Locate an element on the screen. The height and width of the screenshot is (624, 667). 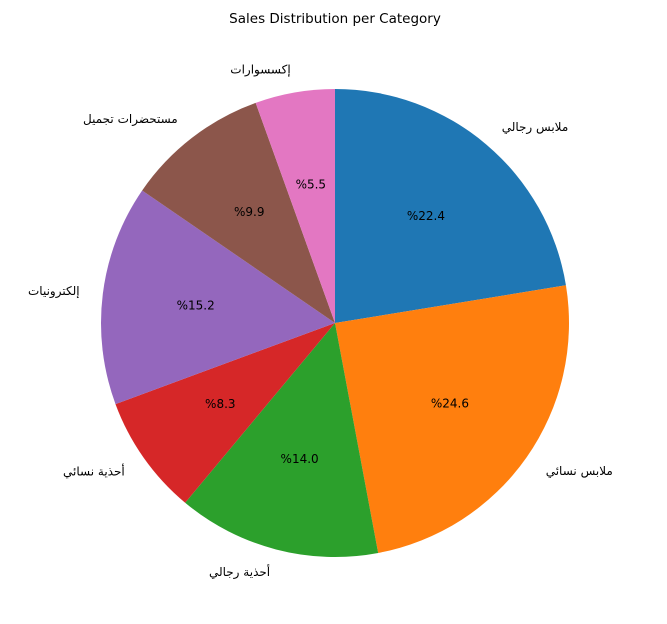
slice-percentage-label: %14.0 is located at coordinates (300, 459).